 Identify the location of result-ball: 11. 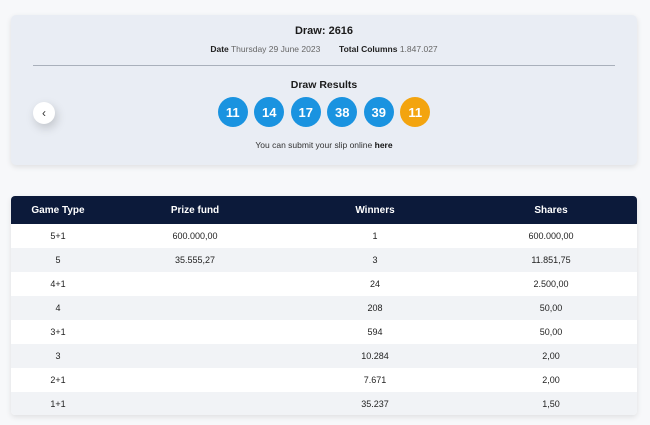
(232, 112).